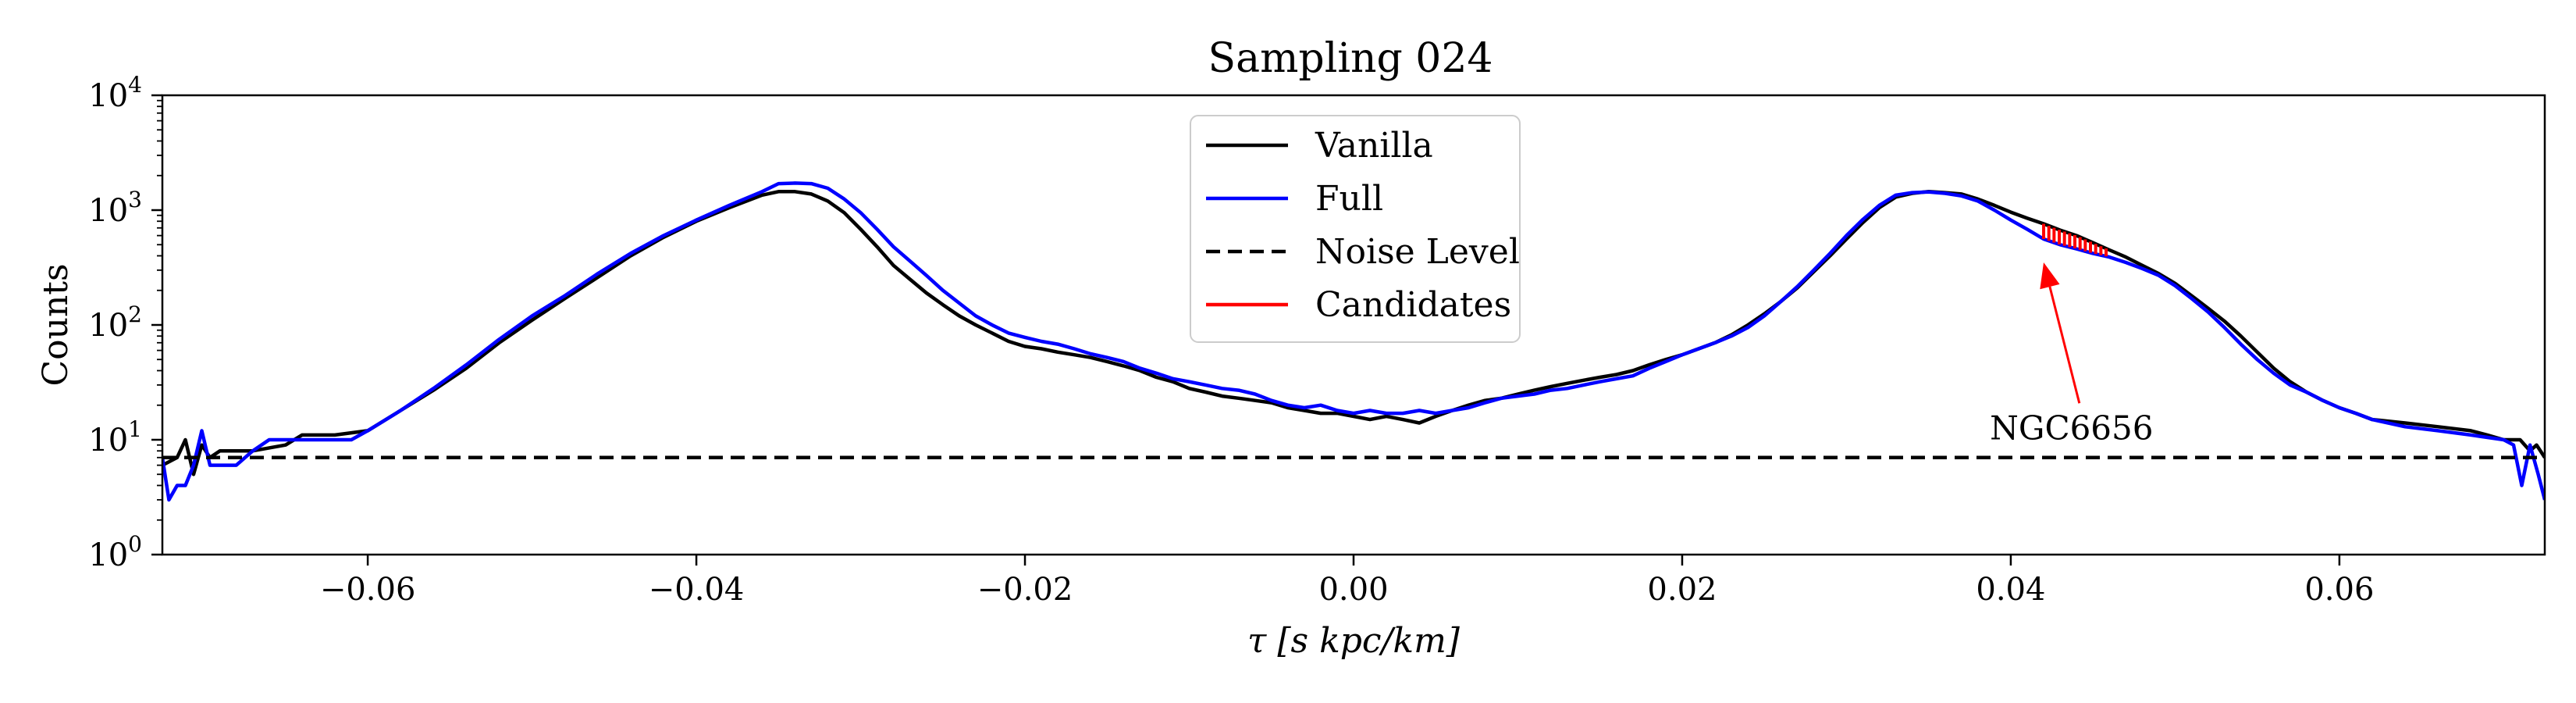 Image resolution: width=2576 pixels, height=703 pixels. I want to click on y-axis: 10⁰ 10¹ 10² 10³ 10⁴, so click(125, 322).